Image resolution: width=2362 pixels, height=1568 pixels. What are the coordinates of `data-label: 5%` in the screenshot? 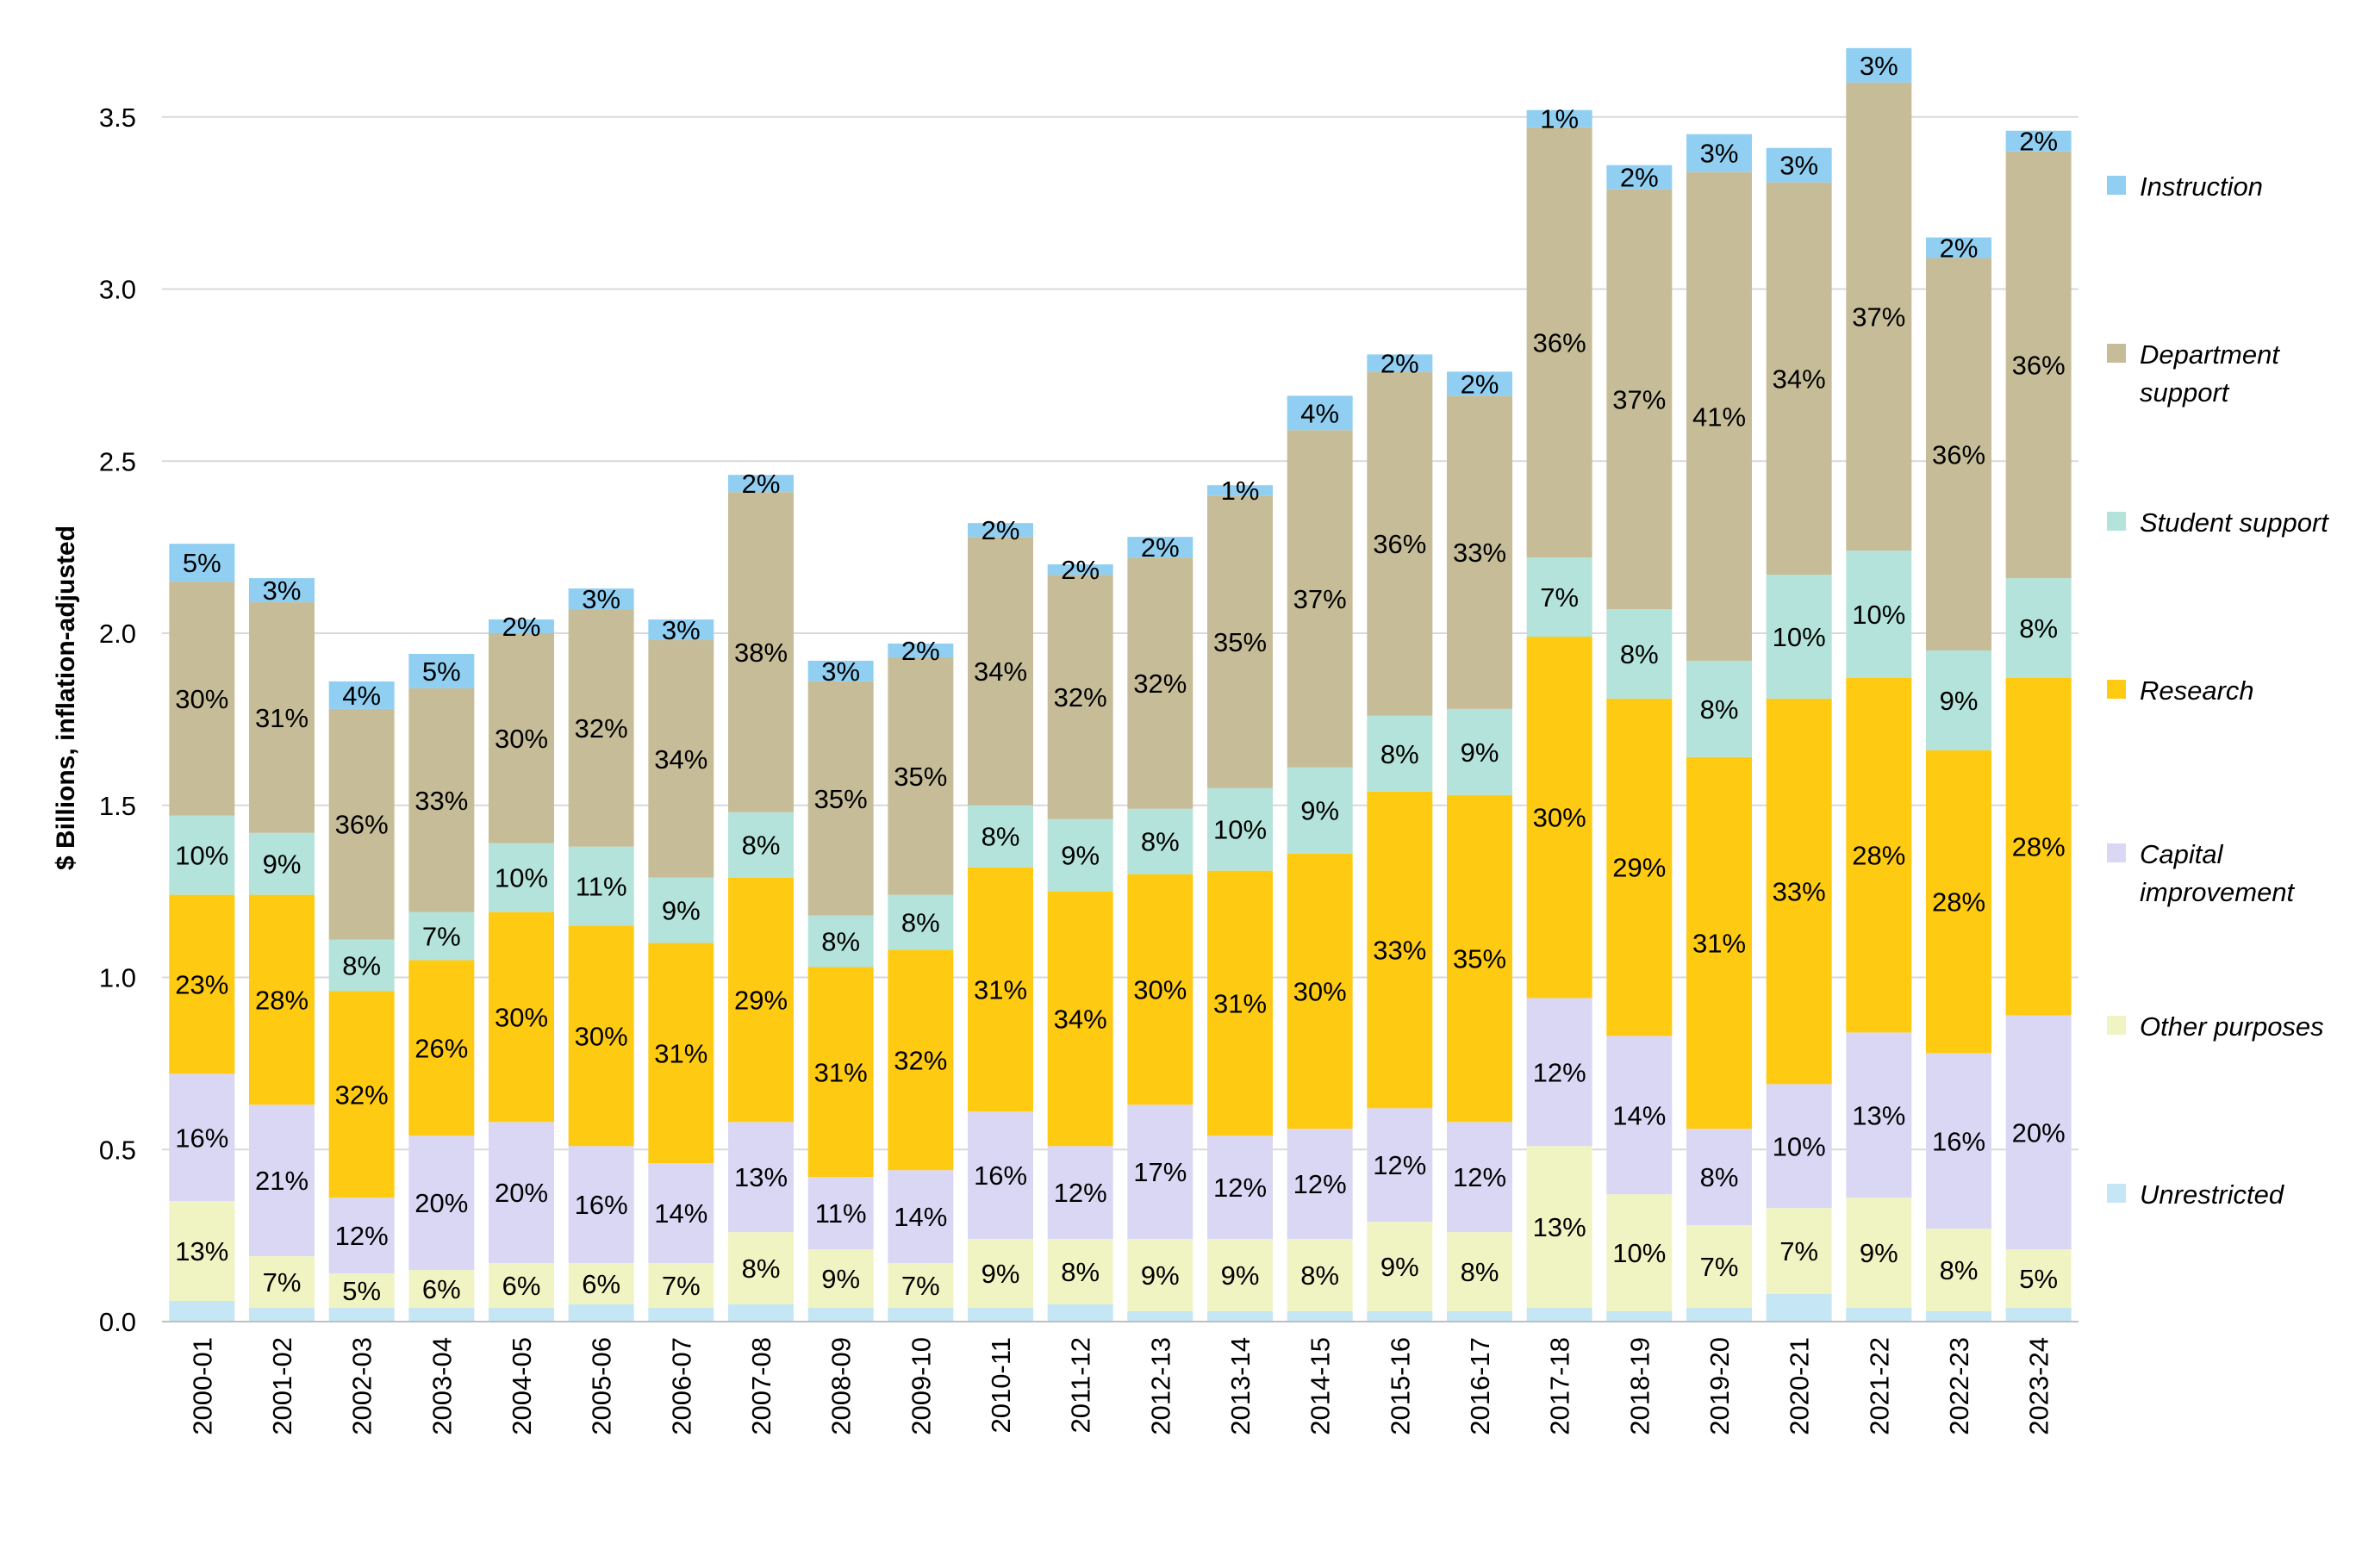 It's located at (2038, 1279).